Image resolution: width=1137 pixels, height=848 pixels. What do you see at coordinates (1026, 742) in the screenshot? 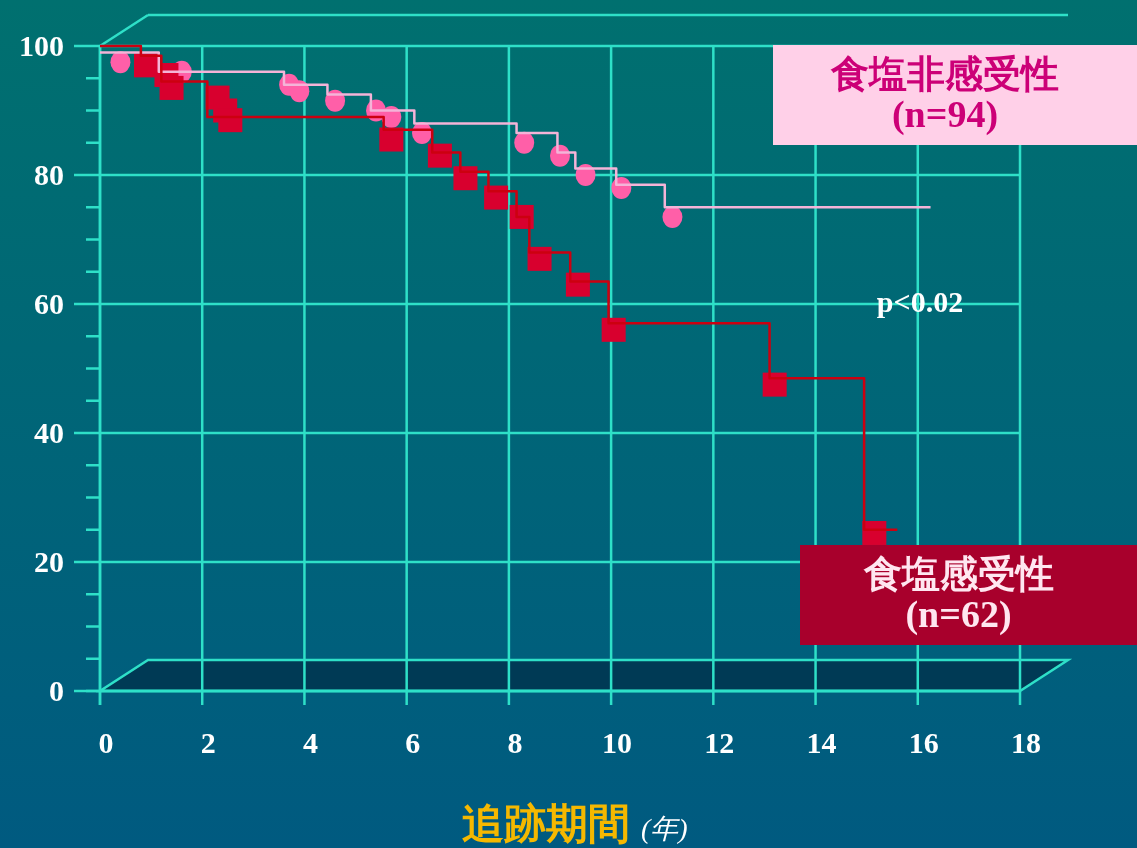
I see `x-tick-label: 18` at bounding box center [1026, 742].